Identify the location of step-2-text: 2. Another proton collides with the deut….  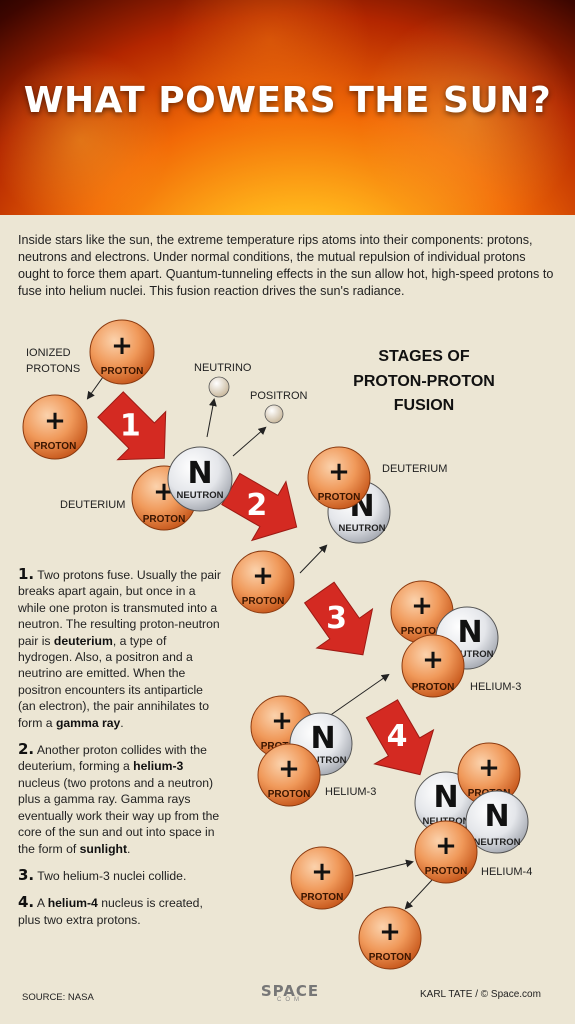
(120, 799).